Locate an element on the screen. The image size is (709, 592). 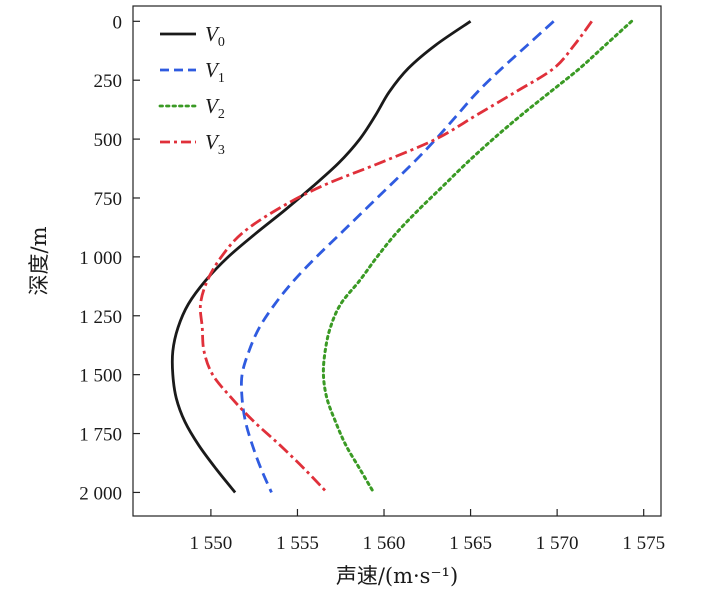
x-tick-label: 1 575 is located at coordinates (643, 543).